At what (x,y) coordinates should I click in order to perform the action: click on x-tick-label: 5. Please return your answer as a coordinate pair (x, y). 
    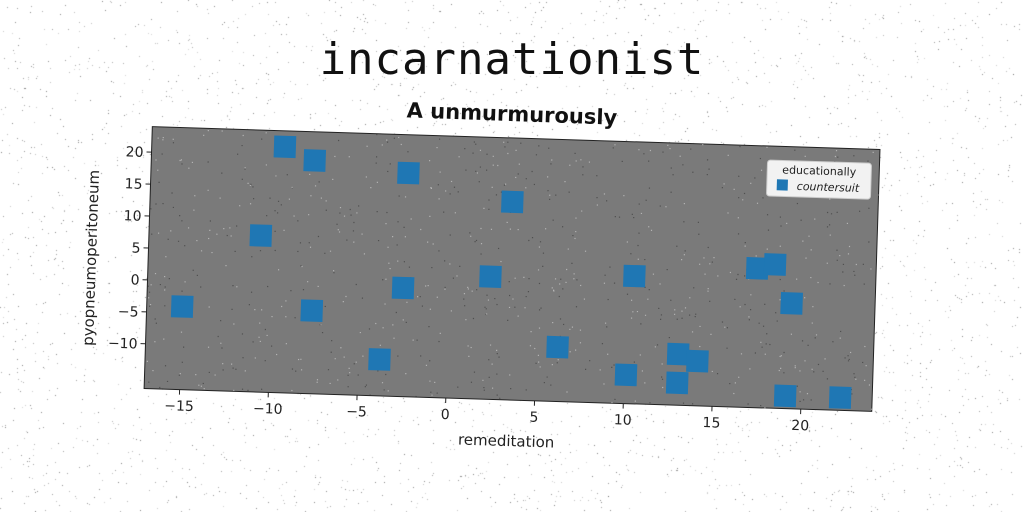
    Looking at the image, I should click on (533, 418).